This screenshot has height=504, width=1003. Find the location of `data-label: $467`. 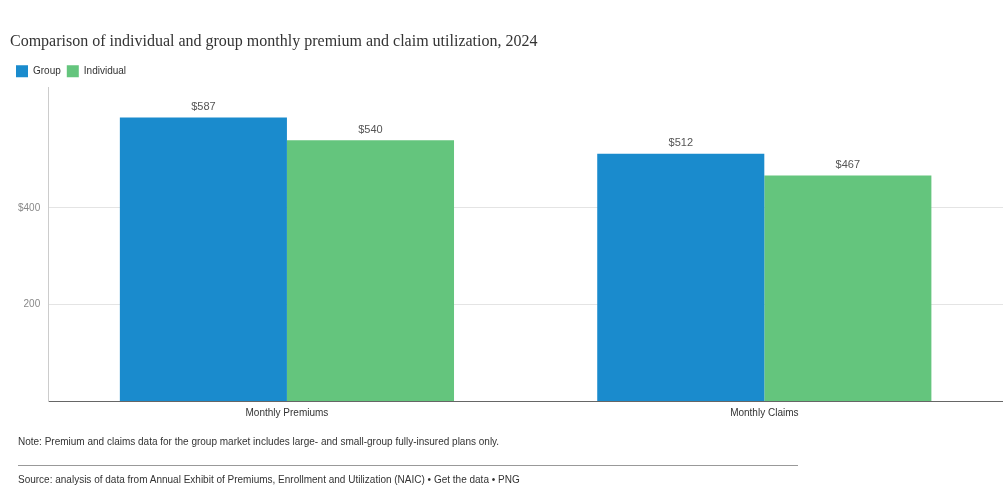

data-label: $467 is located at coordinates (848, 164).